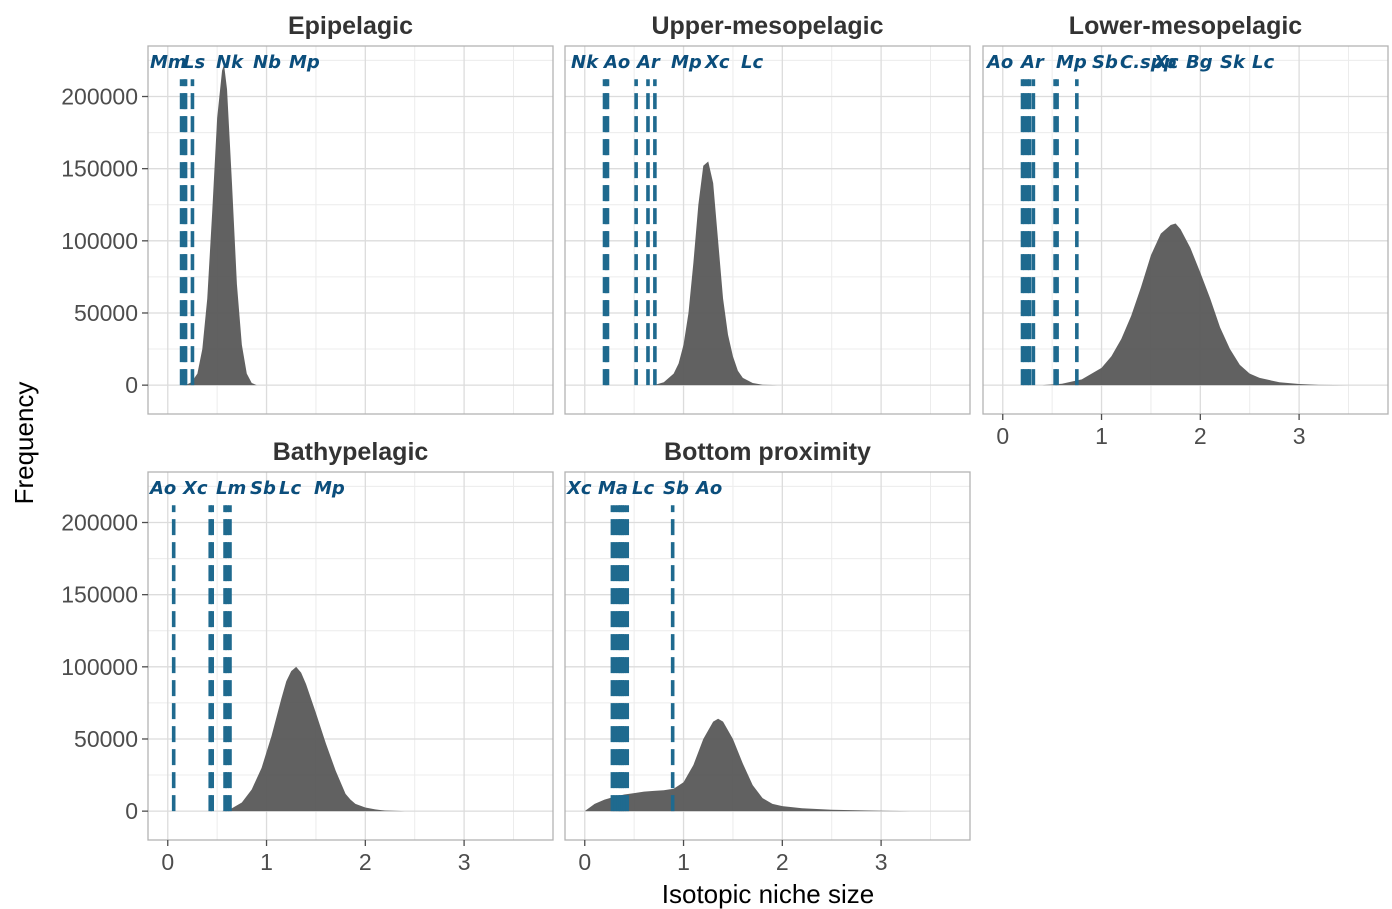 The image size is (1392, 909). I want to click on panel-title: Upper-mesopelagic, so click(767, 26).